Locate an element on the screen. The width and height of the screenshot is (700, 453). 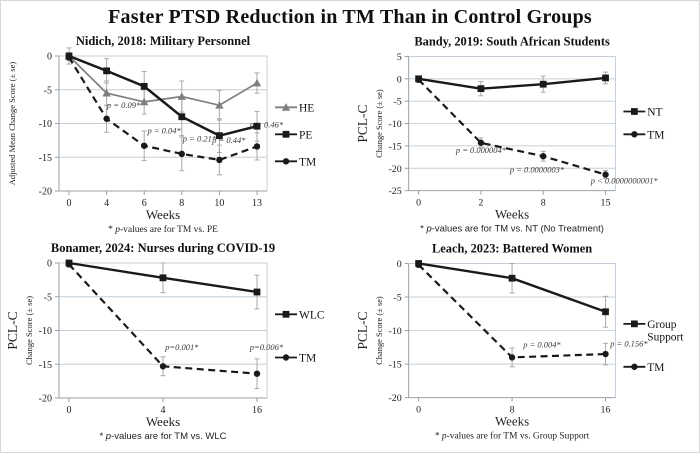
legend-marker-triangle is located at coordinates (286, 107).